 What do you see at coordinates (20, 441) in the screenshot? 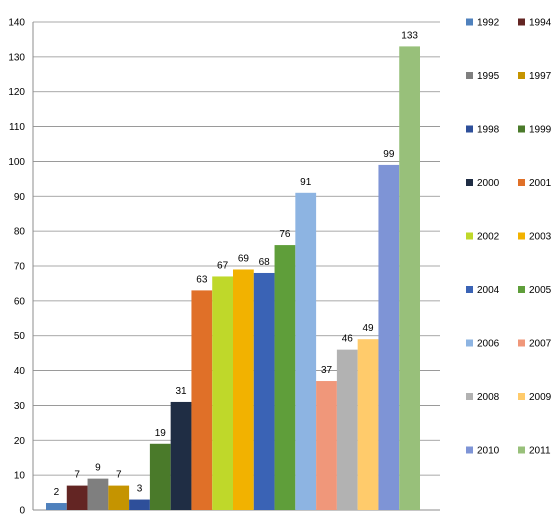
I see `y-tick-label: 20` at bounding box center [20, 441].